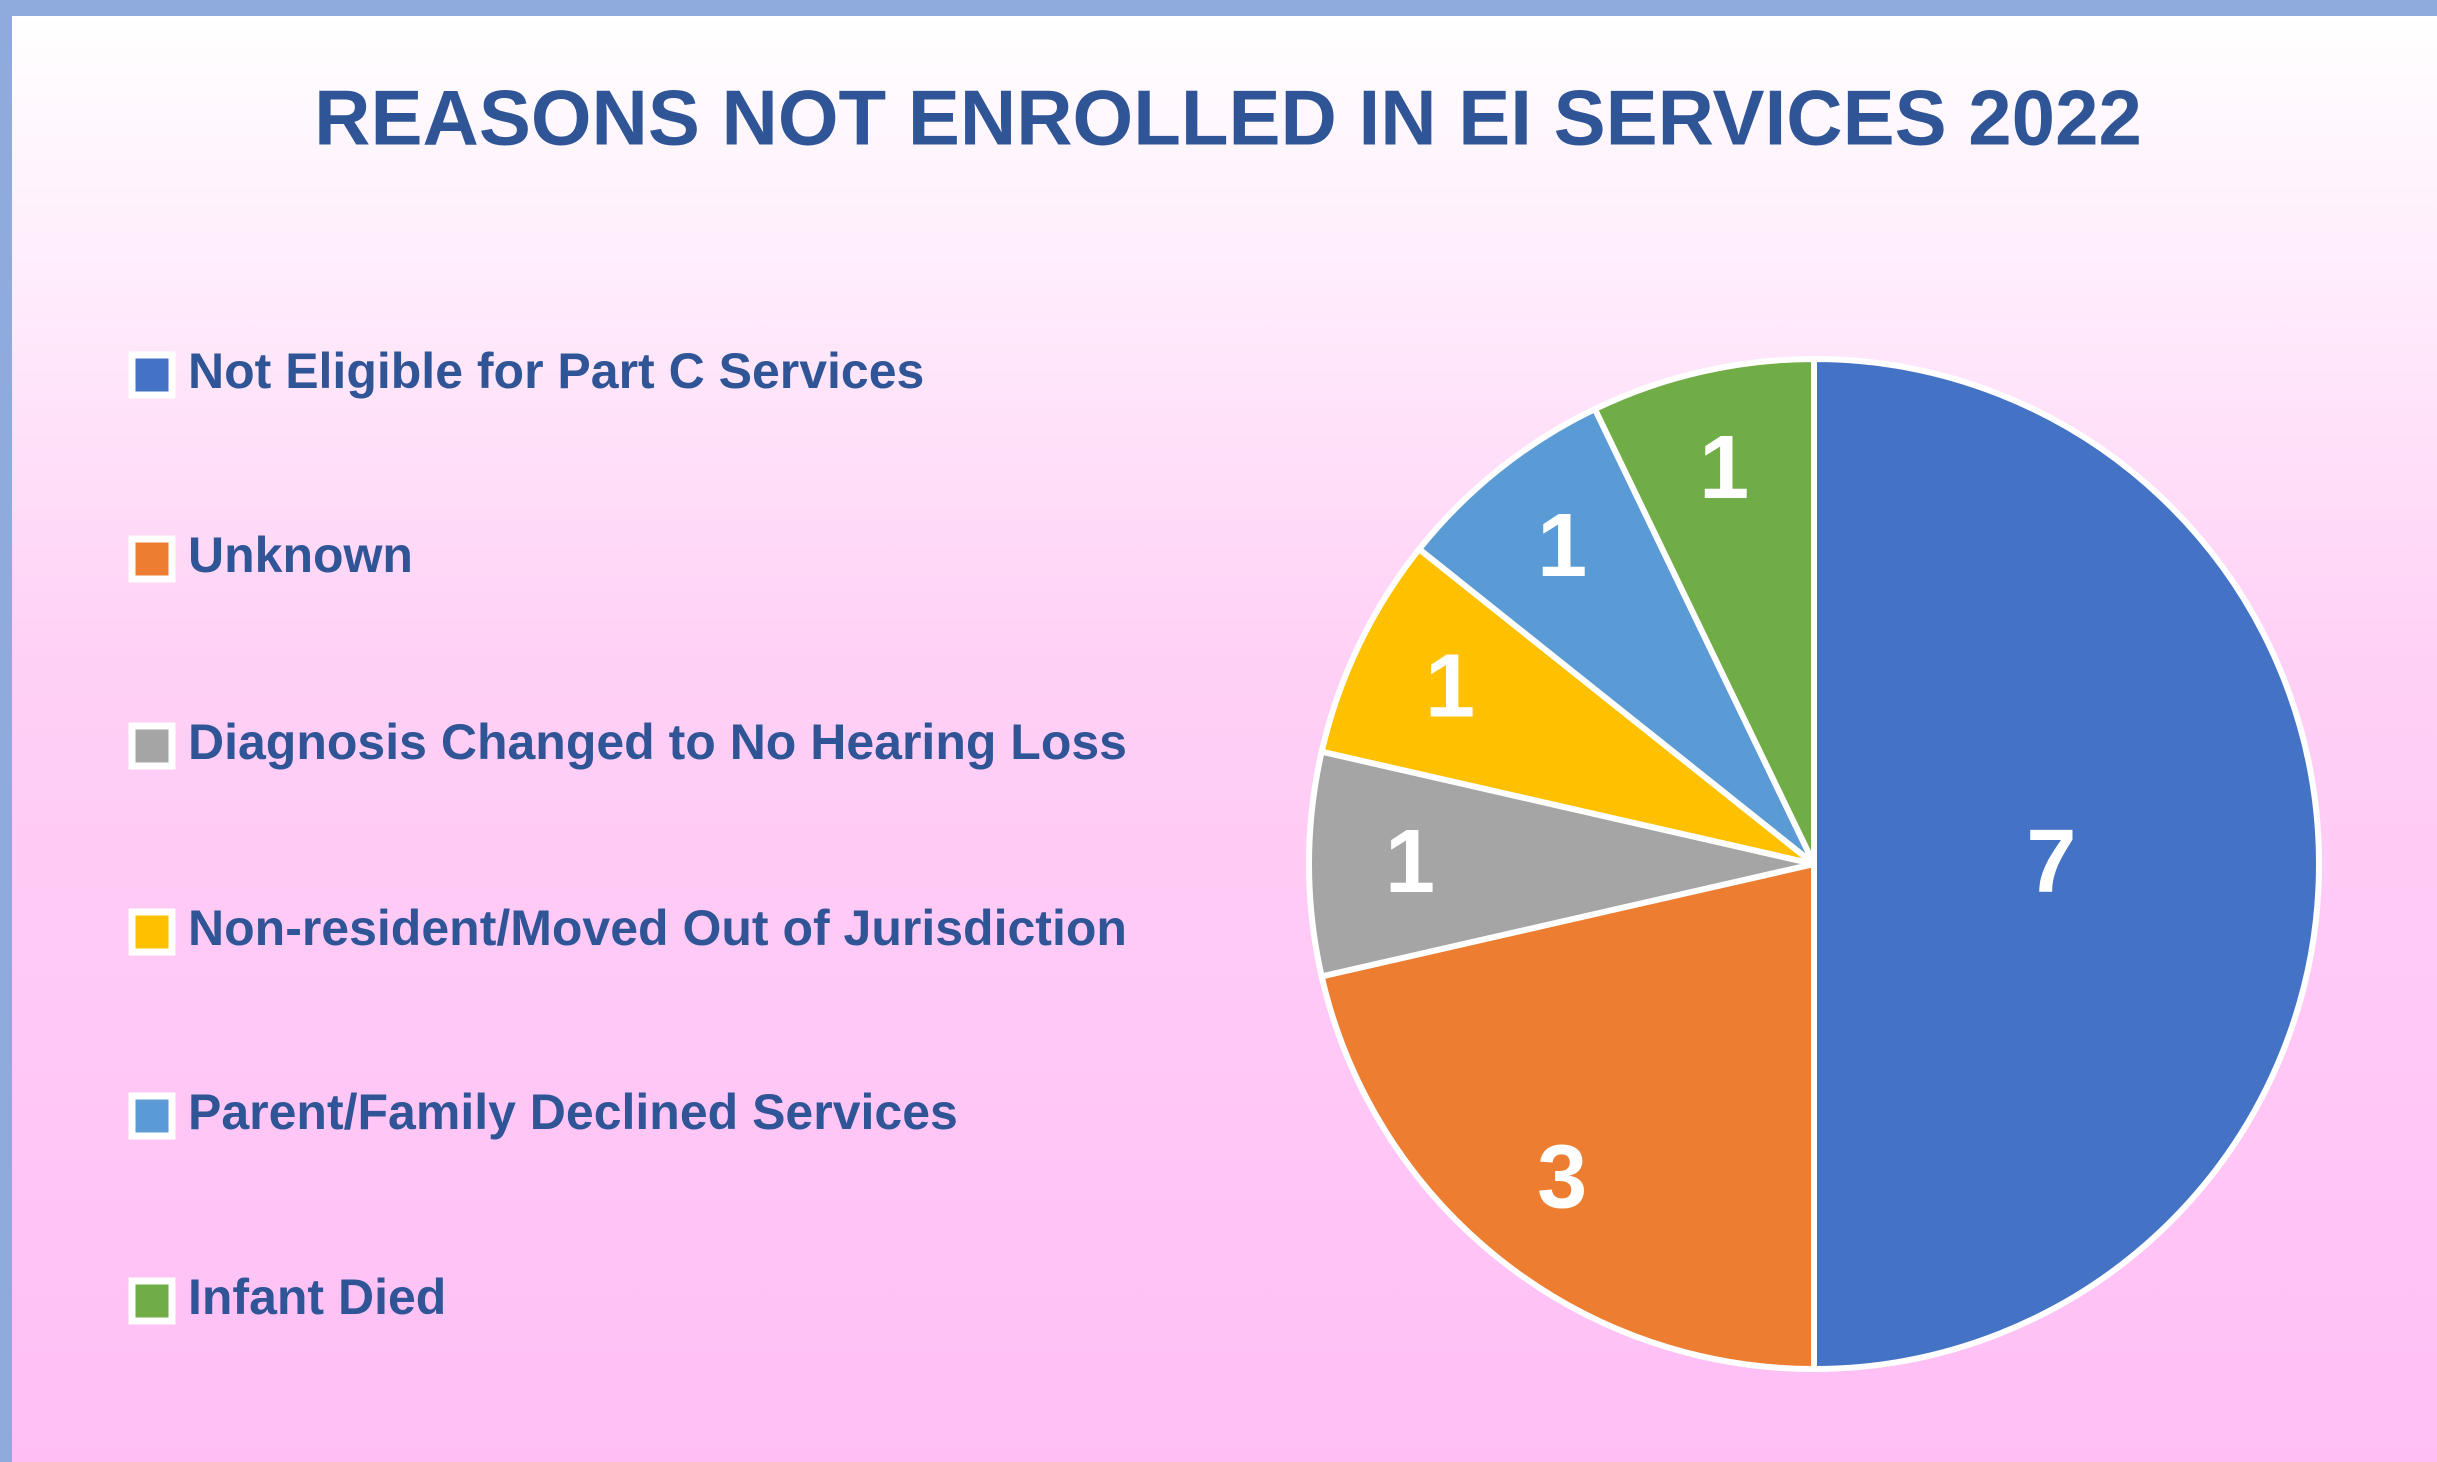  I want to click on legend-line: Not Eligible for Part C Services, so click(556, 371).